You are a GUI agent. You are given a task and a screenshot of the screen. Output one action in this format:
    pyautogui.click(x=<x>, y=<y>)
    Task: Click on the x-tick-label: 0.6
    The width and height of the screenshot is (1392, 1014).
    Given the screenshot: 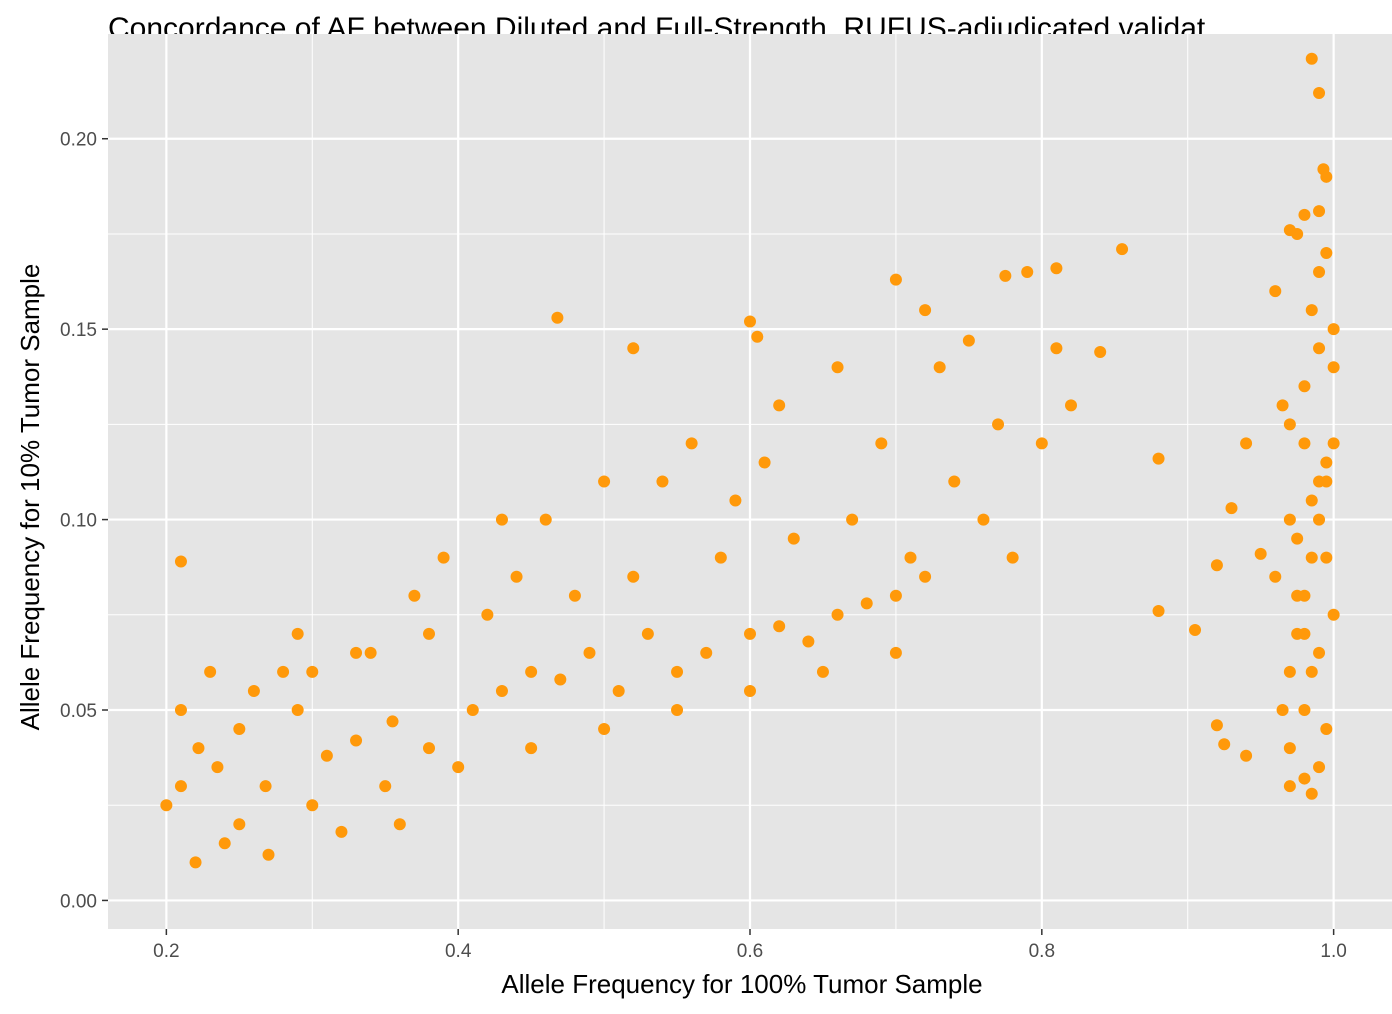 What is the action you would take?
    pyautogui.click(x=750, y=951)
    